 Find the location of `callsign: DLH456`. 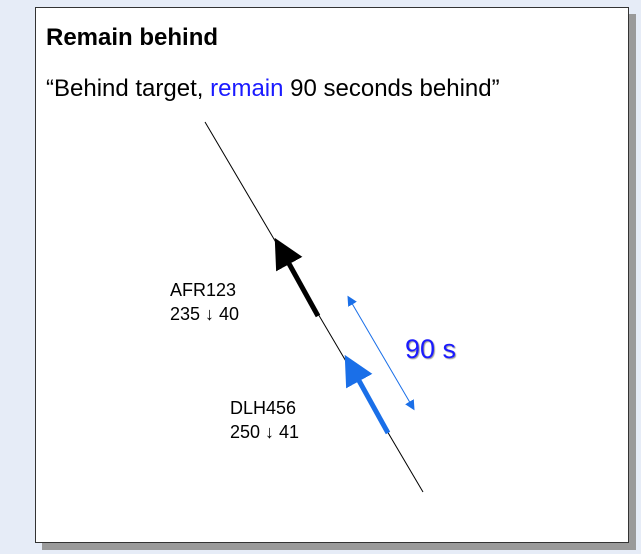

callsign: DLH456 is located at coordinates (263, 408).